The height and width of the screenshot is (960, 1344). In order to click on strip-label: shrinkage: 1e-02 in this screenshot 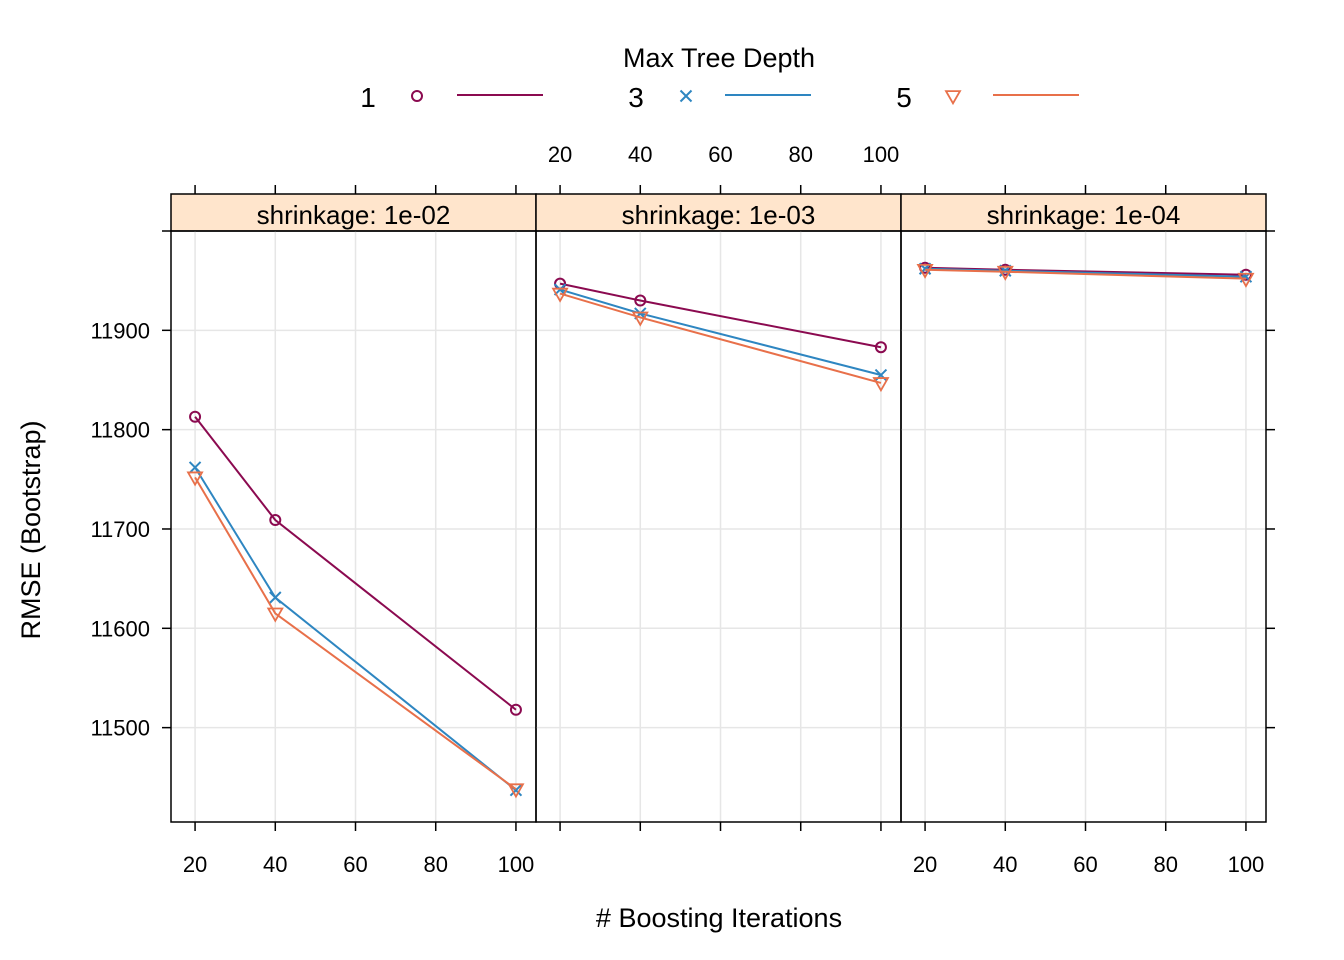, I will do `click(354, 215)`.